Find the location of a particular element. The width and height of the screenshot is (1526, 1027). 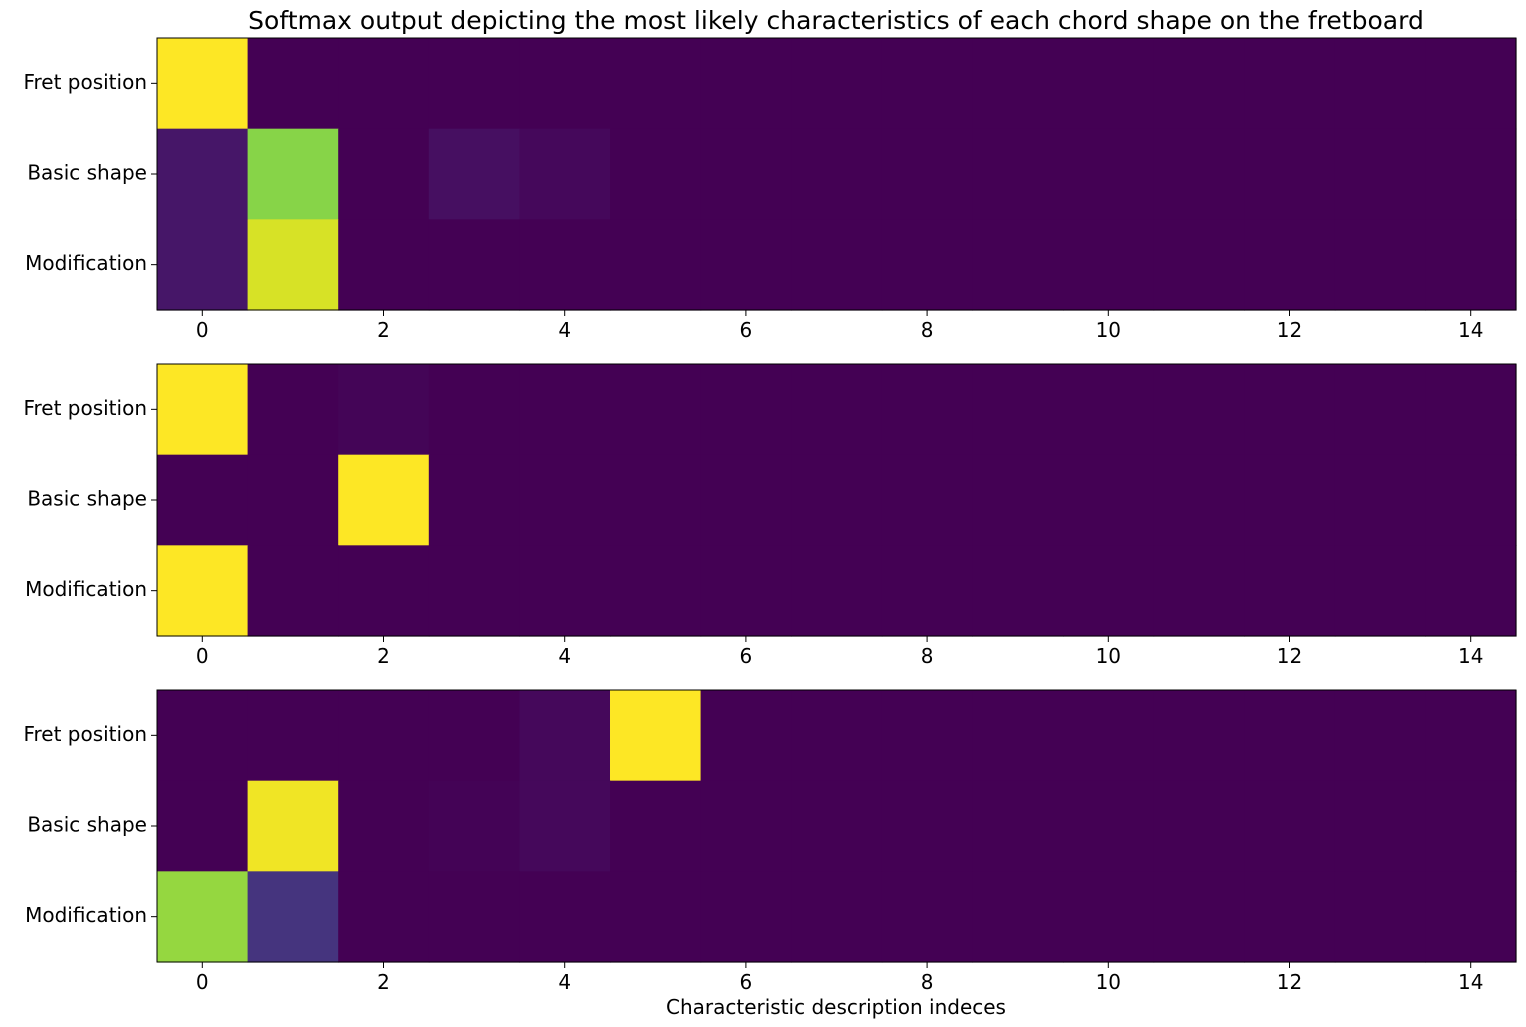

y-tick-label: Fret position is located at coordinates (85, 734).